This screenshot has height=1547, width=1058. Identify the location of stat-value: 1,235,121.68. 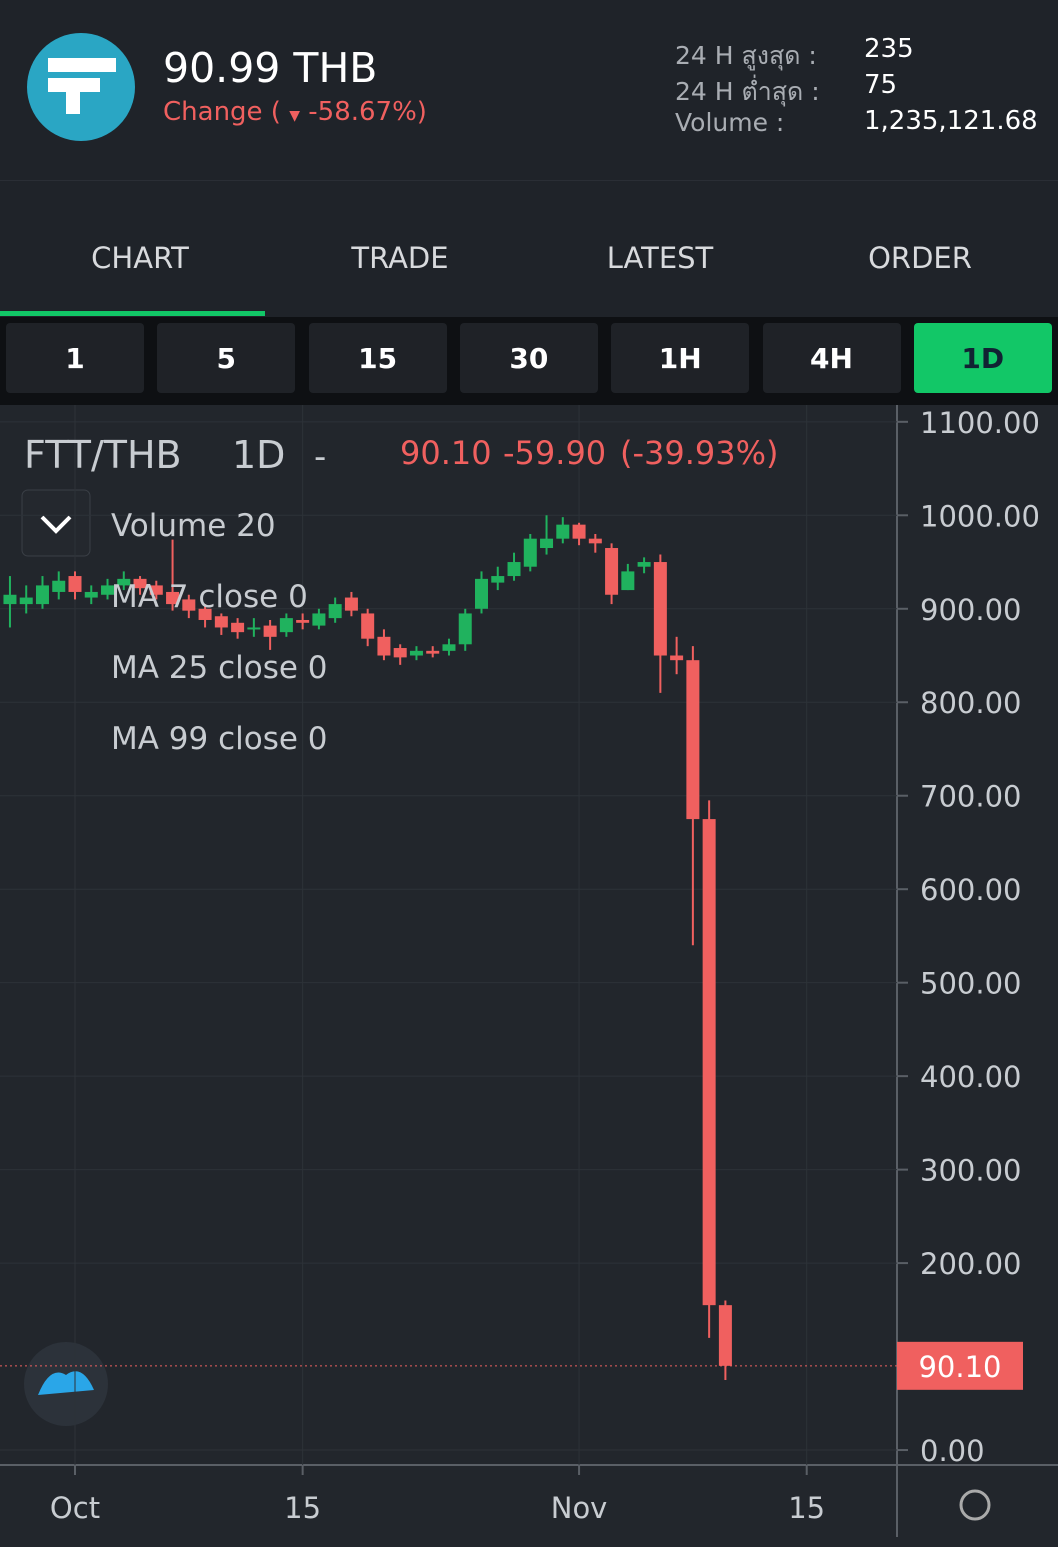
(951, 121).